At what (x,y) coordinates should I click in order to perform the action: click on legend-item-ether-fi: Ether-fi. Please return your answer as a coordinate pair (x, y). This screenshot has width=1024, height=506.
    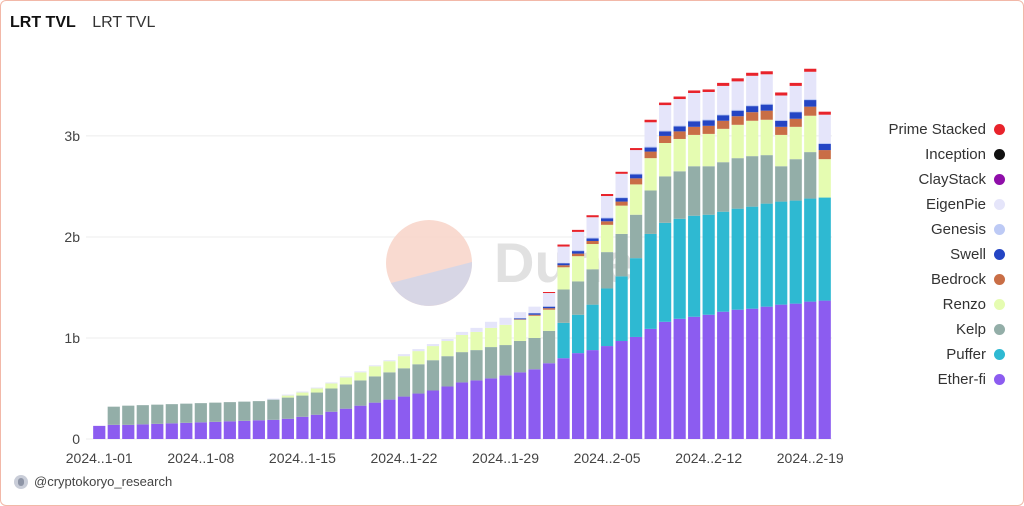
    Looking at the image, I should click on (925, 379).